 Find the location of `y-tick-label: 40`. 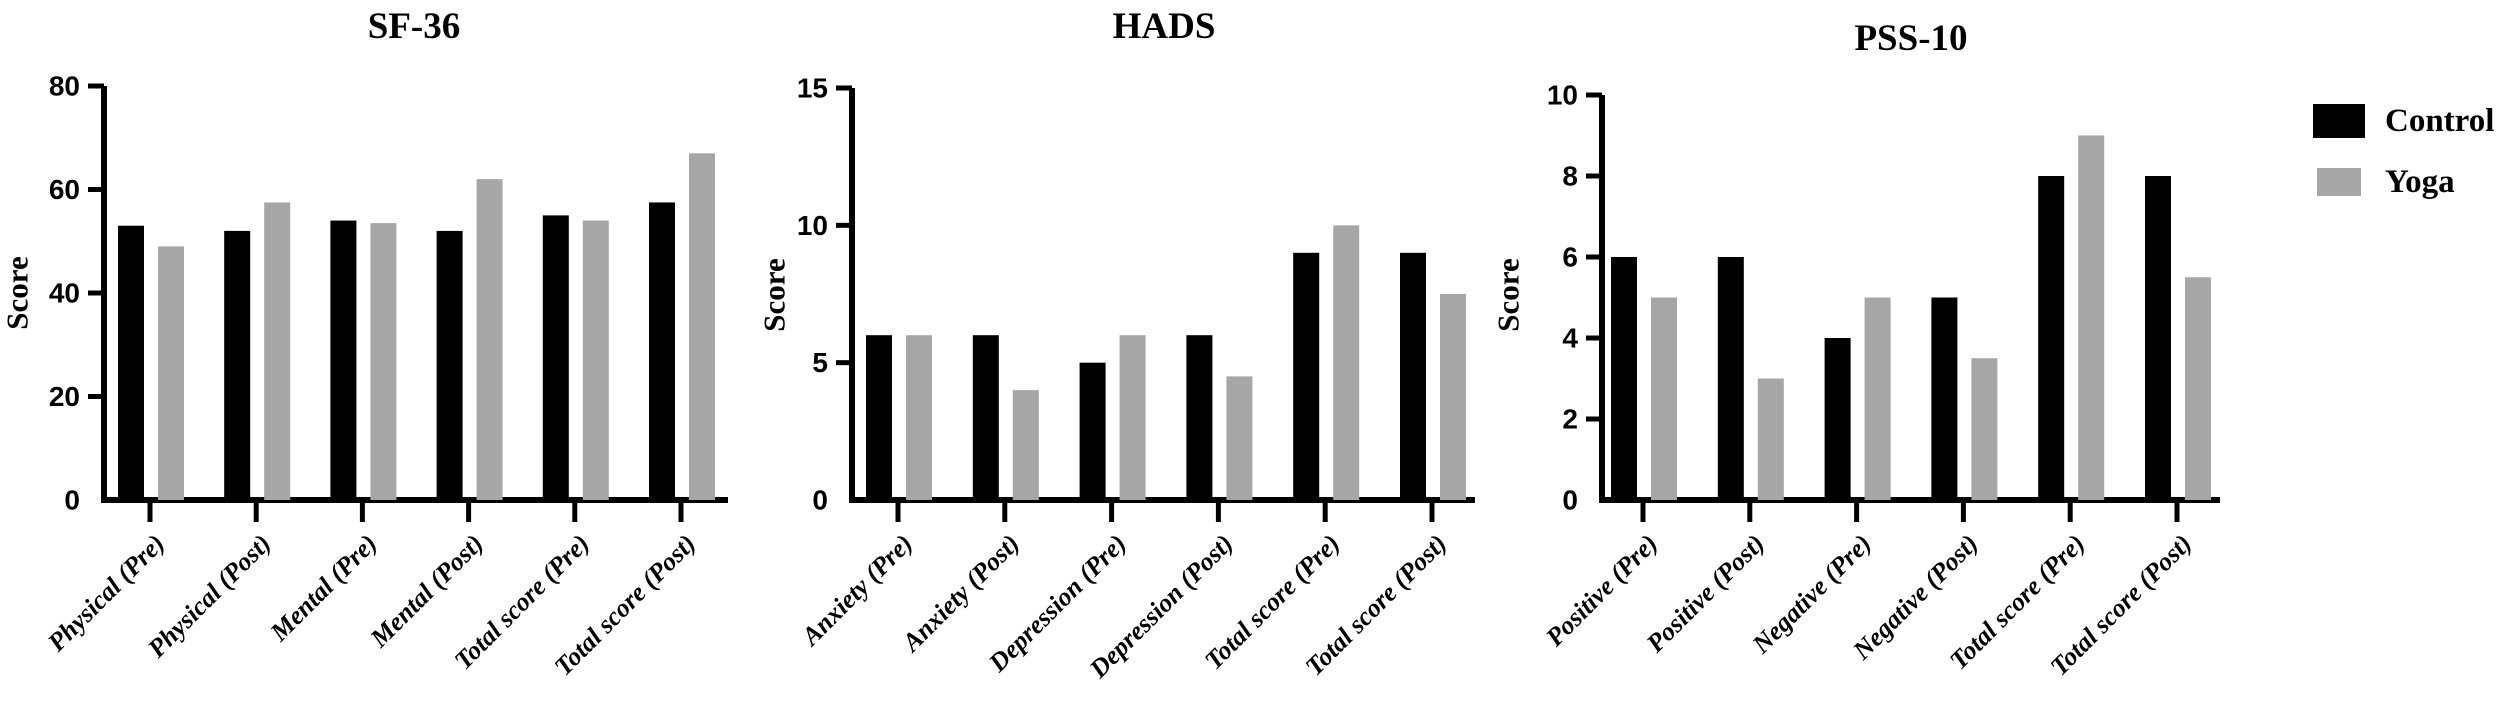

y-tick-label: 40 is located at coordinates (64, 293).